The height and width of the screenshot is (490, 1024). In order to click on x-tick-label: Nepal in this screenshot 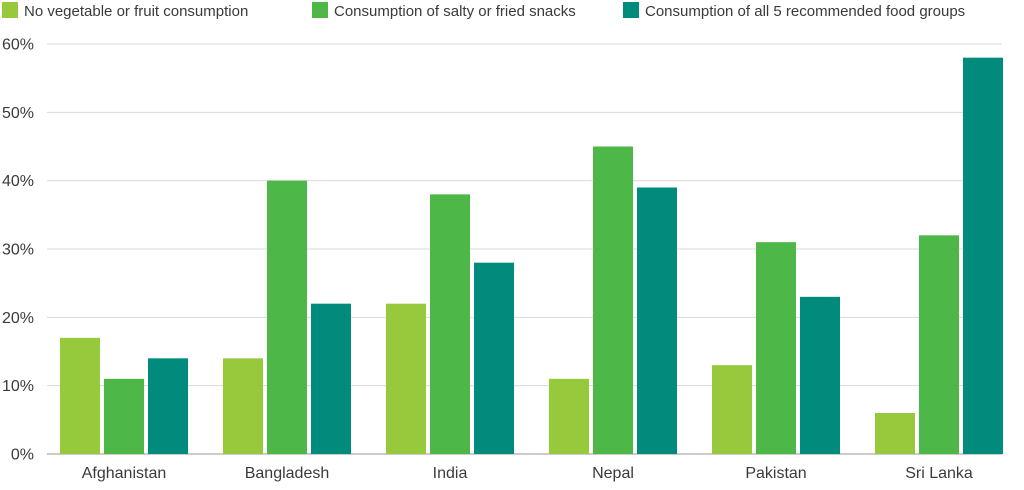, I will do `click(613, 473)`.